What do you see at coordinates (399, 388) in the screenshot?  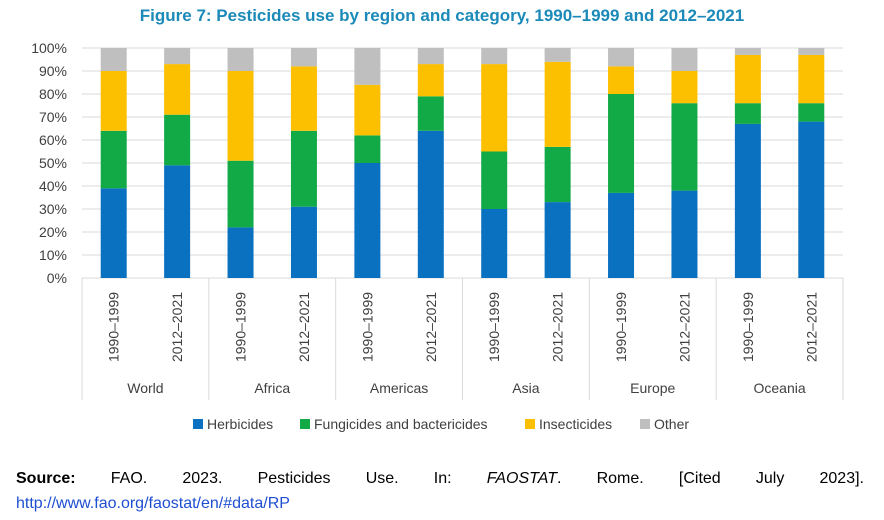 I see `region-label: Americas` at bounding box center [399, 388].